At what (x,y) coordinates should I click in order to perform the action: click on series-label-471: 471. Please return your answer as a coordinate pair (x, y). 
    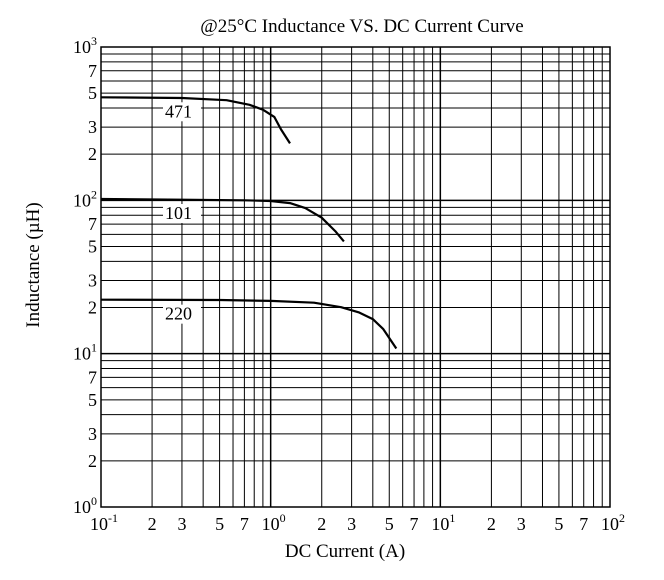
    Looking at the image, I should click on (178, 111).